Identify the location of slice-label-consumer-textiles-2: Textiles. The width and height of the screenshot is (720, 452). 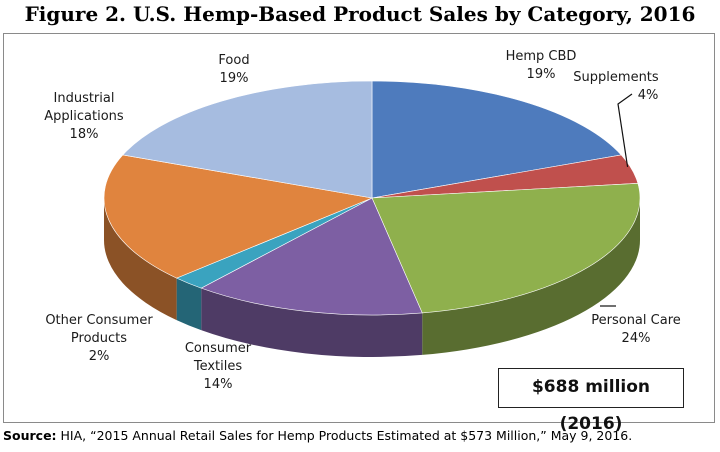
(218, 366).